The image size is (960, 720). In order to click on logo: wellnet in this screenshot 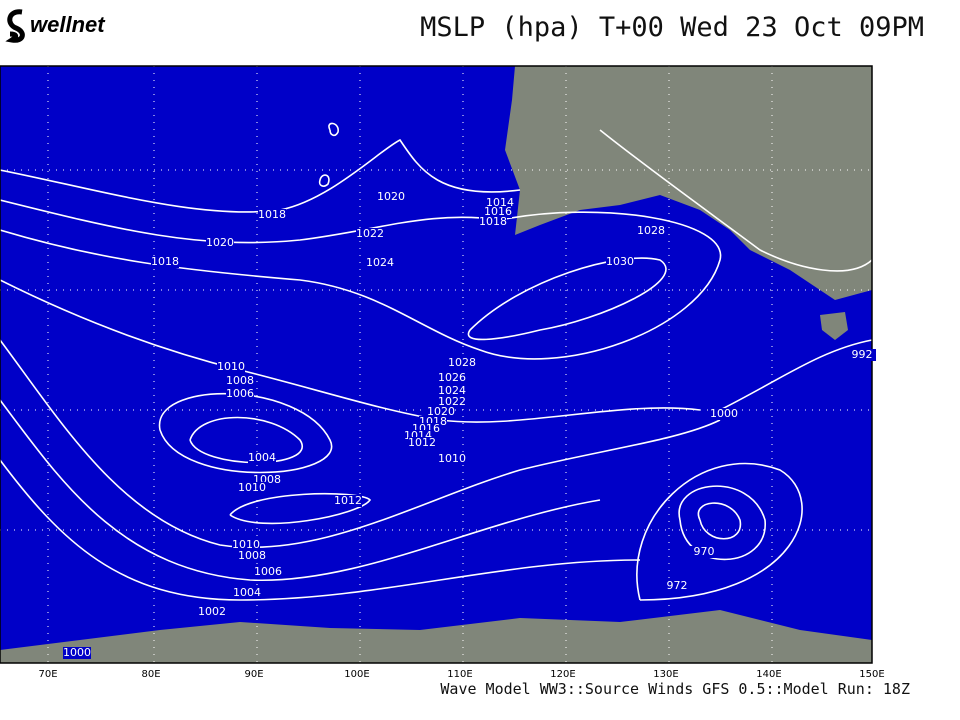, I will do `click(55, 26)`.